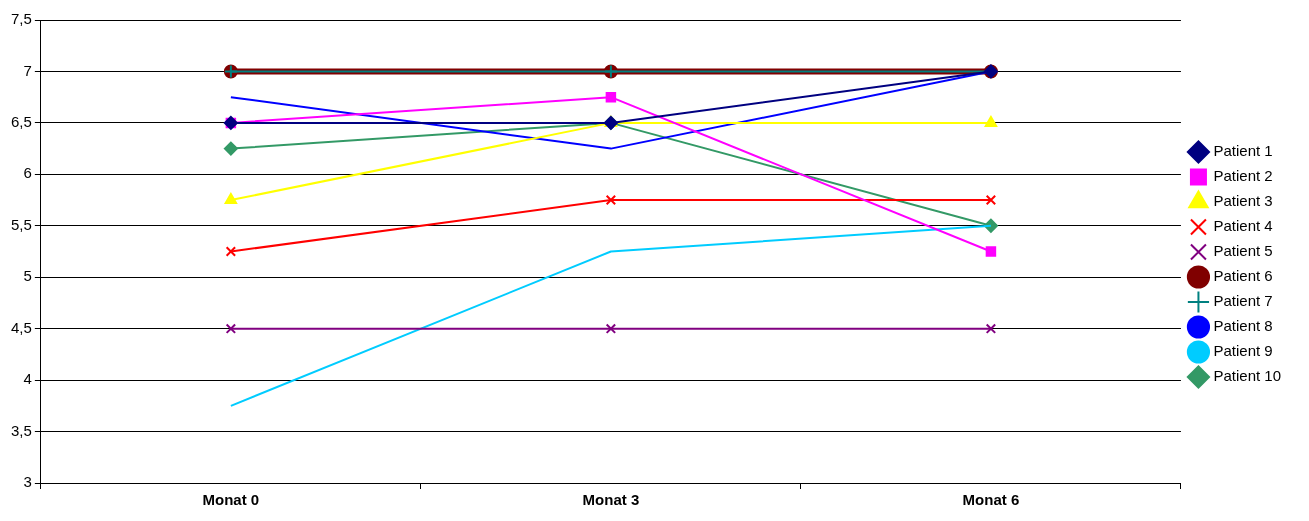 This screenshot has height=521, width=1309. I want to click on legend-label: Patient 6, so click(1243, 276).